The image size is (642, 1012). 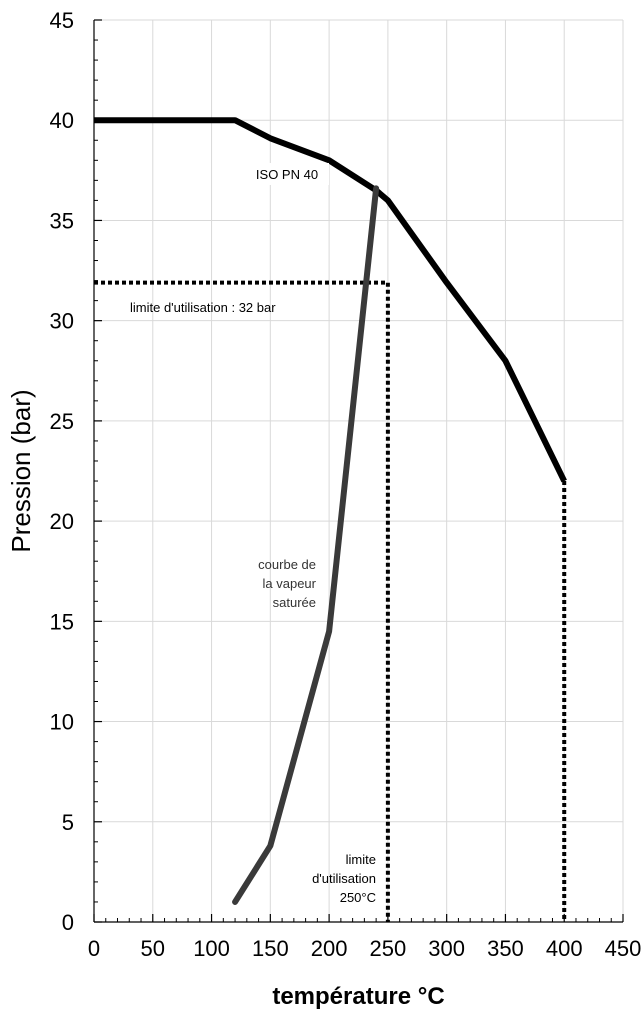 What do you see at coordinates (505, 948) in the screenshot?
I see `x-tick-label: 350` at bounding box center [505, 948].